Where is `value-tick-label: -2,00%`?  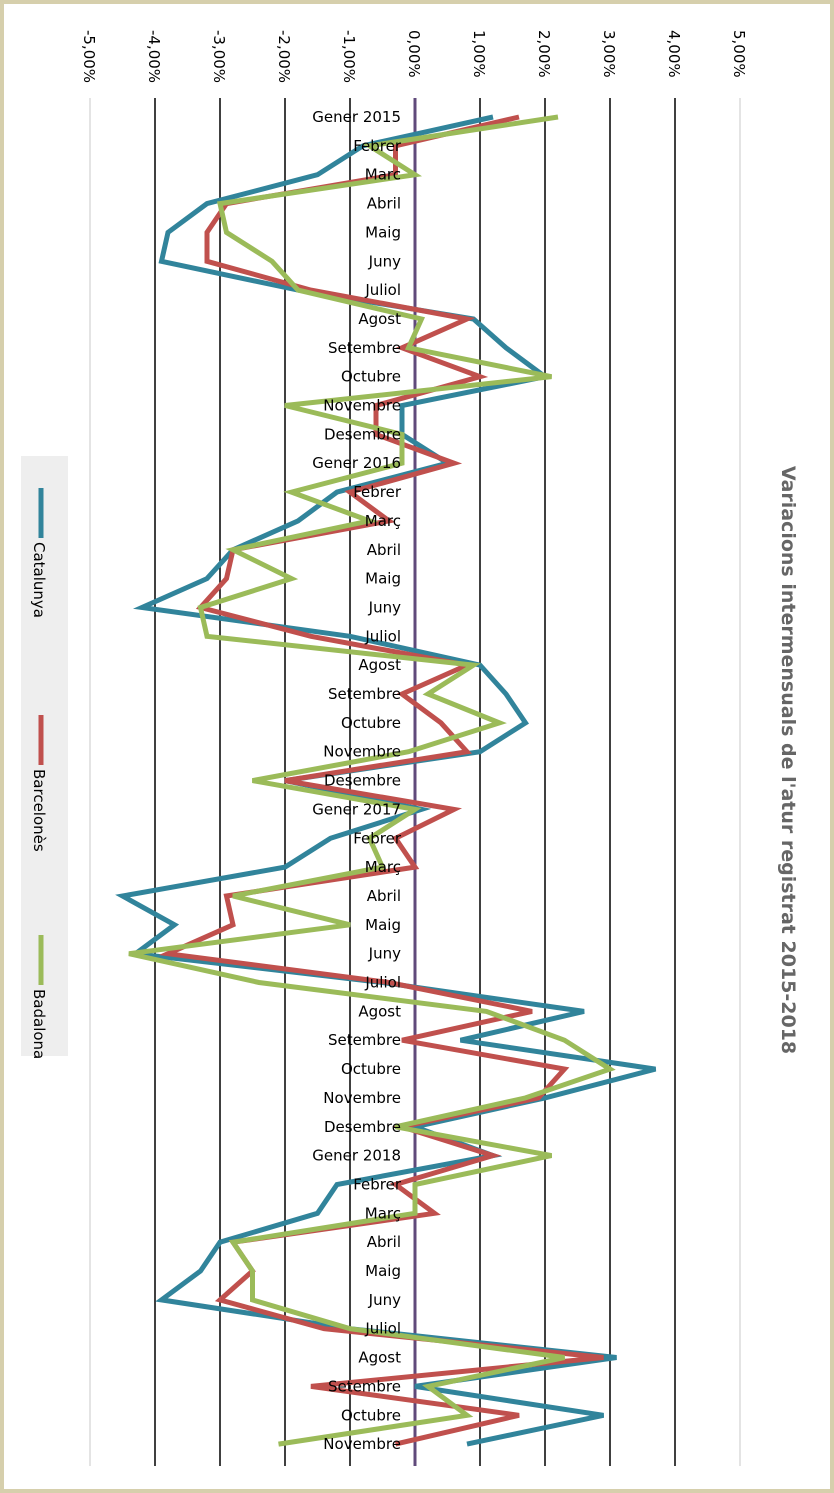
value-tick-label: -2,00% is located at coordinates (284, 56).